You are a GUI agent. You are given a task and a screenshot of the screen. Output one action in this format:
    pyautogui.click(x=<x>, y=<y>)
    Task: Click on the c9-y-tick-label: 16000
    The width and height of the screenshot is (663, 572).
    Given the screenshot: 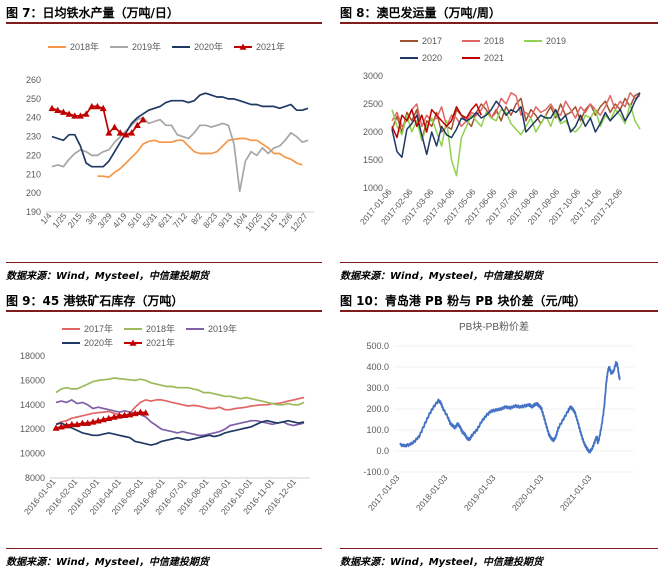 What is the action you would take?
    pyautogui.click(x=32, y=380)
    